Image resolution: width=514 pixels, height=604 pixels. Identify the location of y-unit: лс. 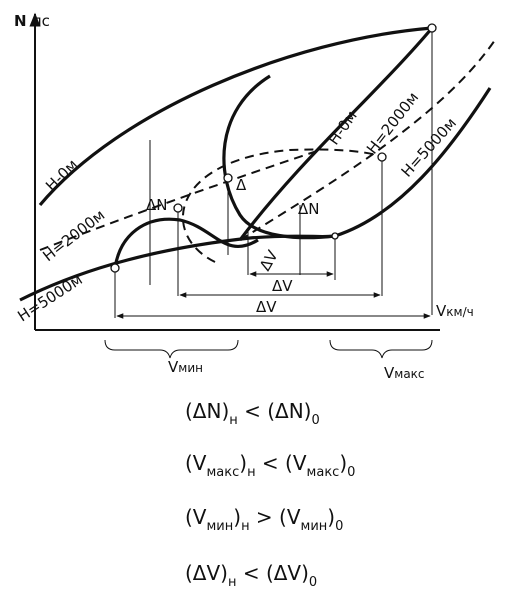
(41, 21).